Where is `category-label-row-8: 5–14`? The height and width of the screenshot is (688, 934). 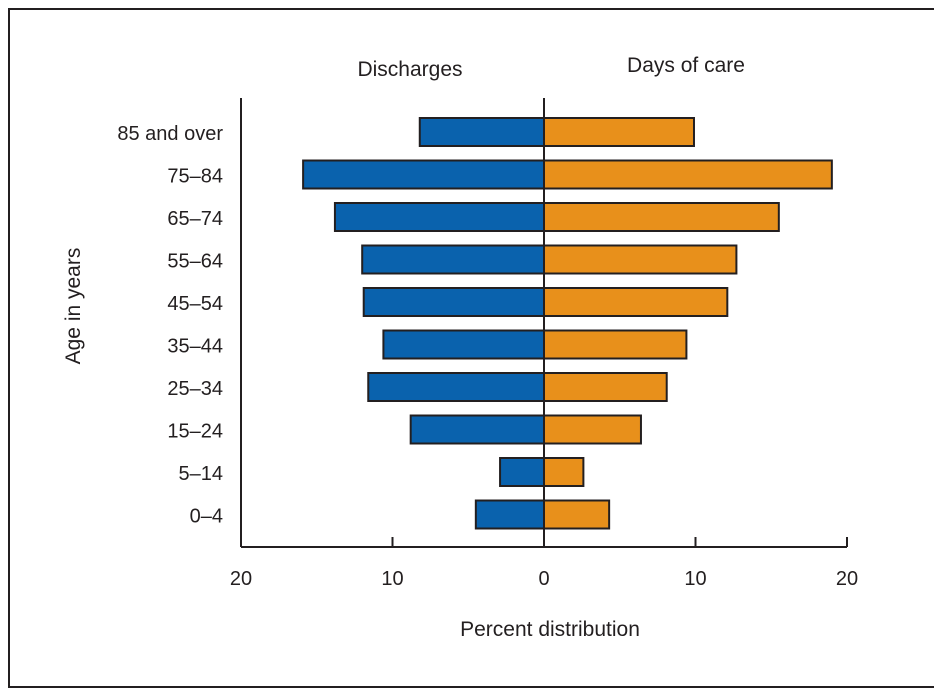 category-label-row-8: 5–14 is located at coordinates (201, 474).